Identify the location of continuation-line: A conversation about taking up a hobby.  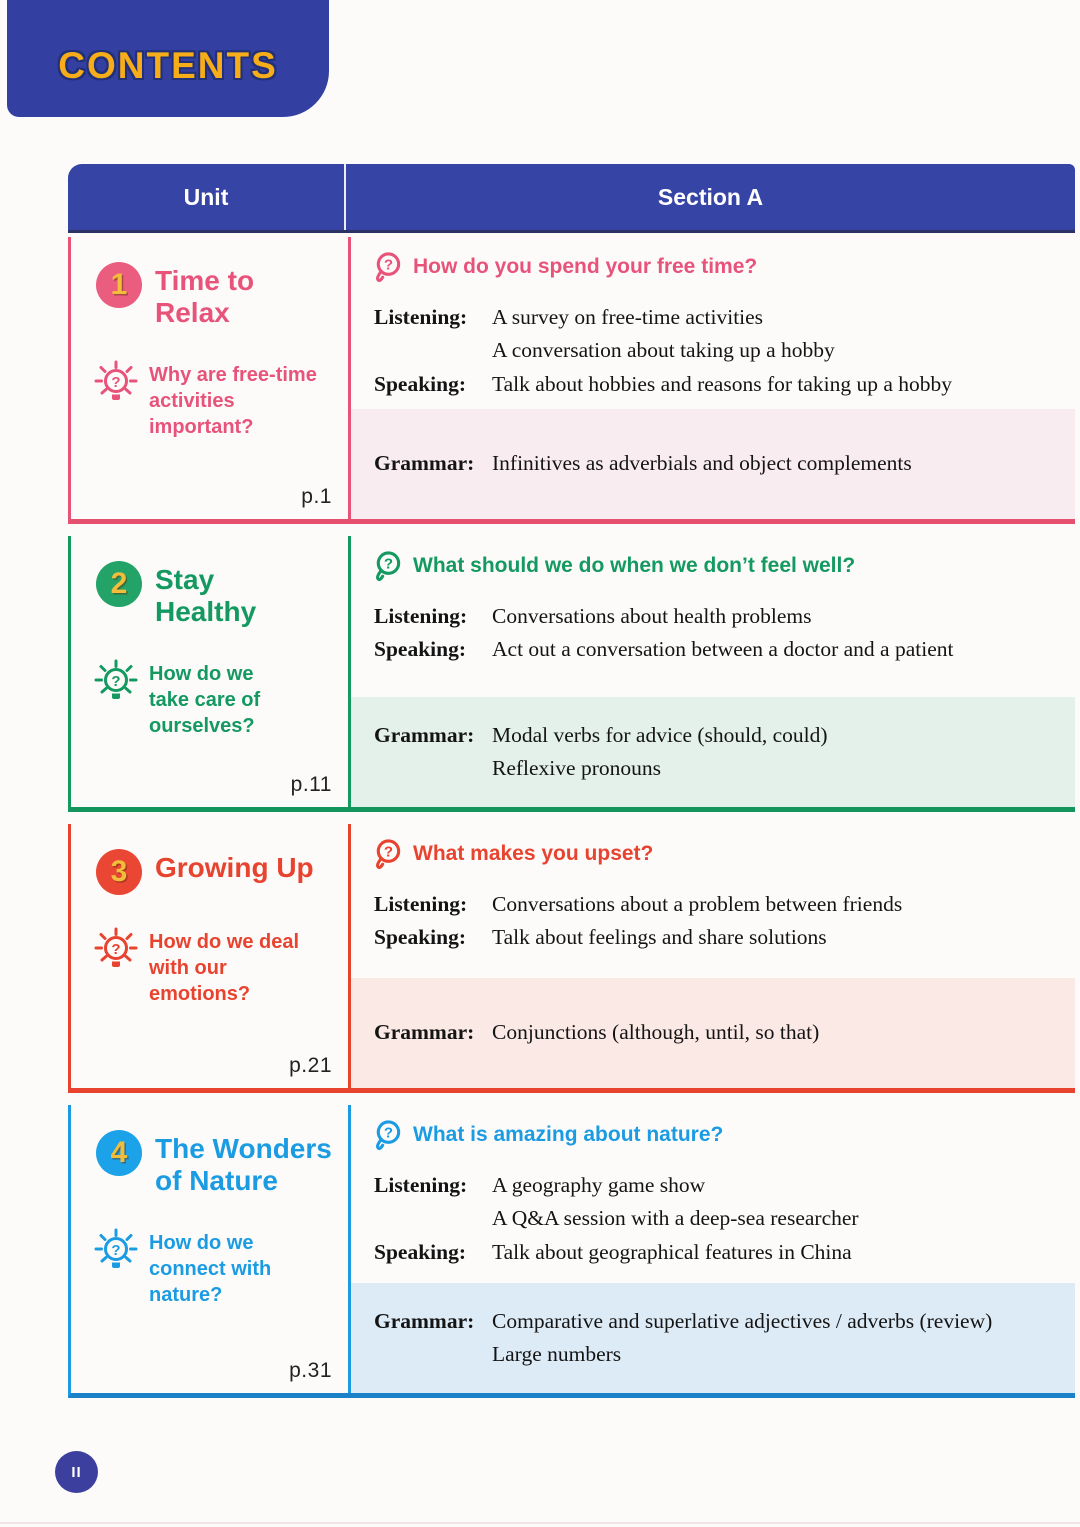
(663, 350).